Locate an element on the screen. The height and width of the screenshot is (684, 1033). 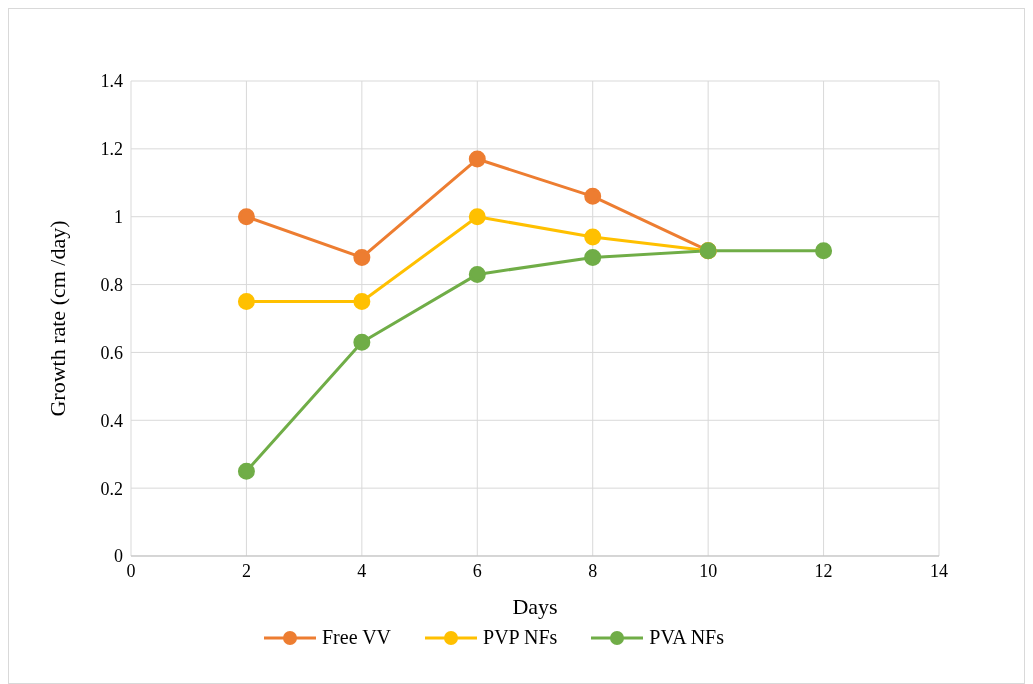
y-tick-label: 0.6 is located at coordinates (111, 352).